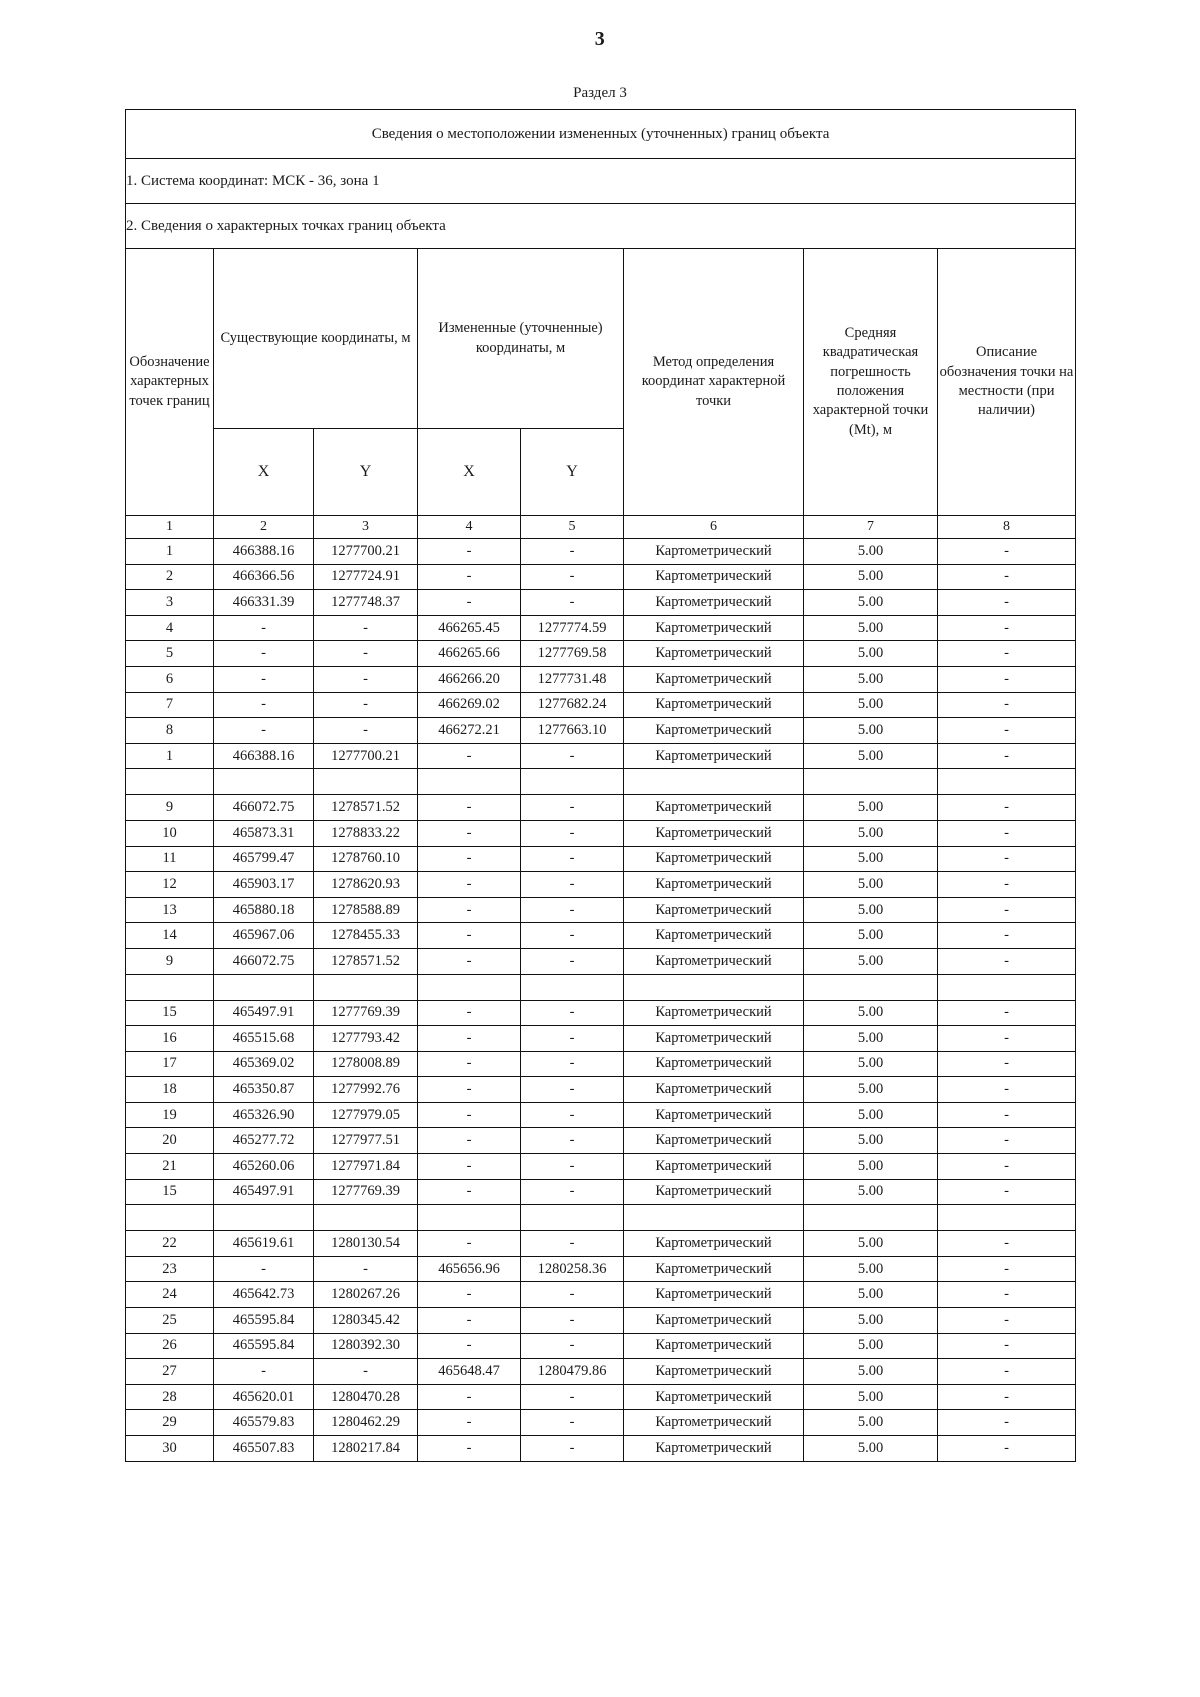  What do you see at coordinates (263, 472) in the screenshot?
I see `header-existing-x: X` at bounding box center [263, 472].